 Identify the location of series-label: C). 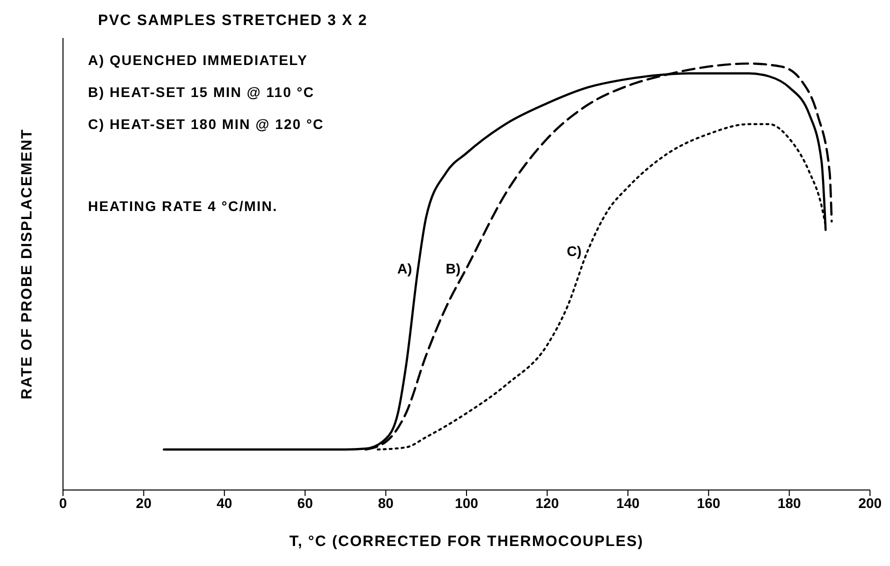
(574, 251).